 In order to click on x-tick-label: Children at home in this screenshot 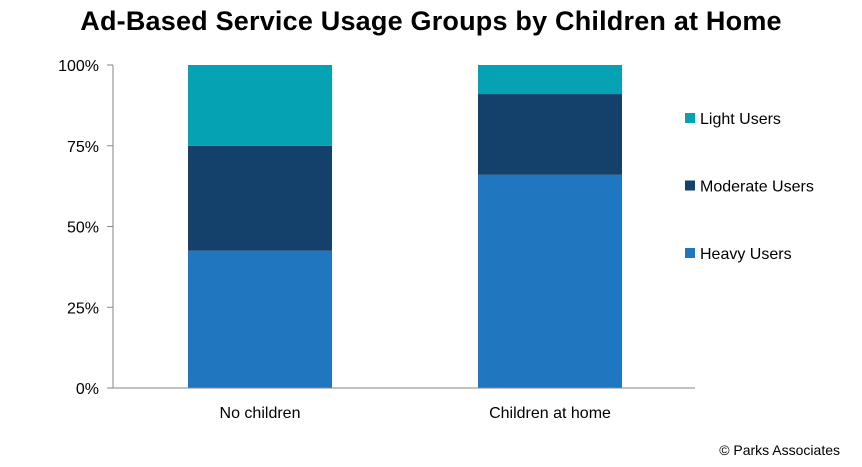, I will do `click(550, 413)`.